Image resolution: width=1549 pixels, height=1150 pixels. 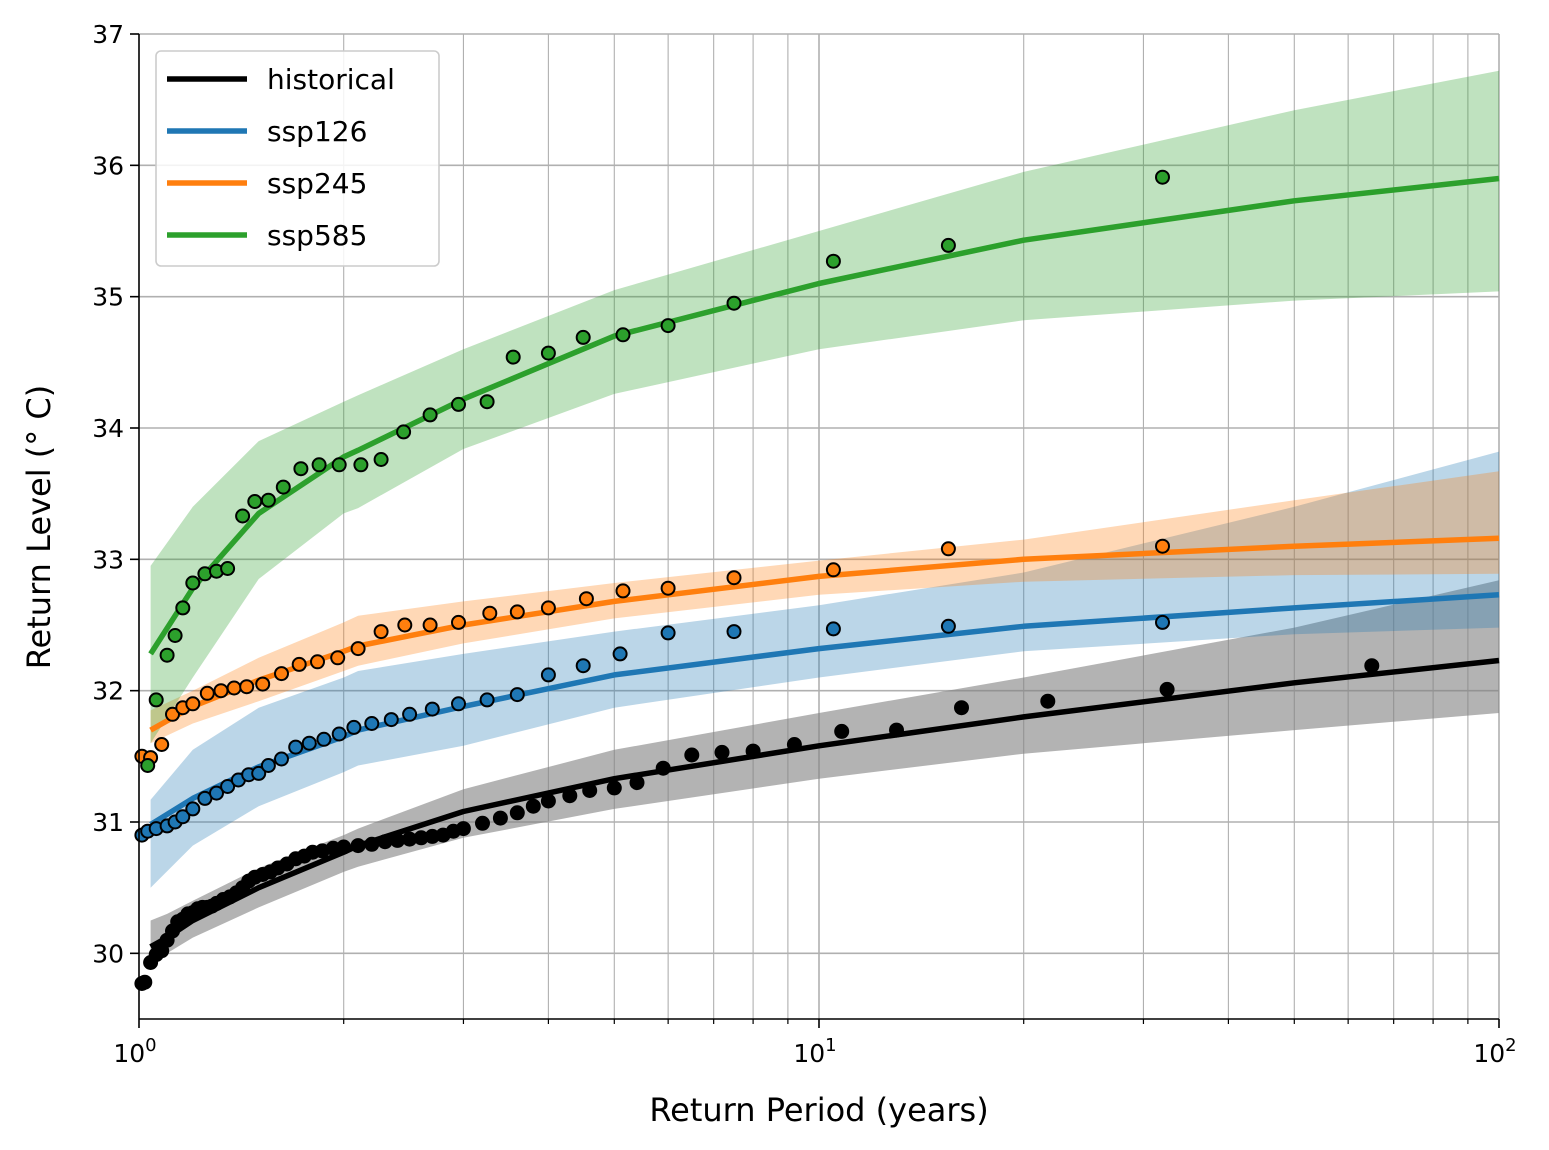 What do you see at coordinates (108, 428) in the screenshot?
I see `y-tick-label: 34` at bounding box center [108, 428].